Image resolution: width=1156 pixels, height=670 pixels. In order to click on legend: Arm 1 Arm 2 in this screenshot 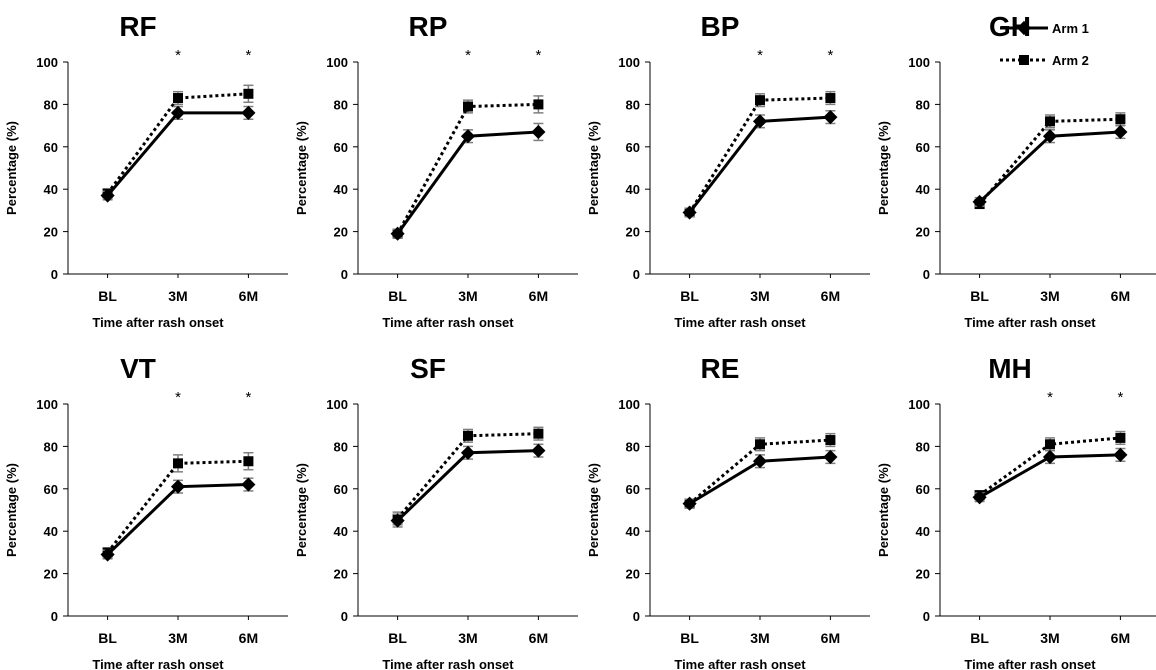, I will do `click(1044, 44)`.